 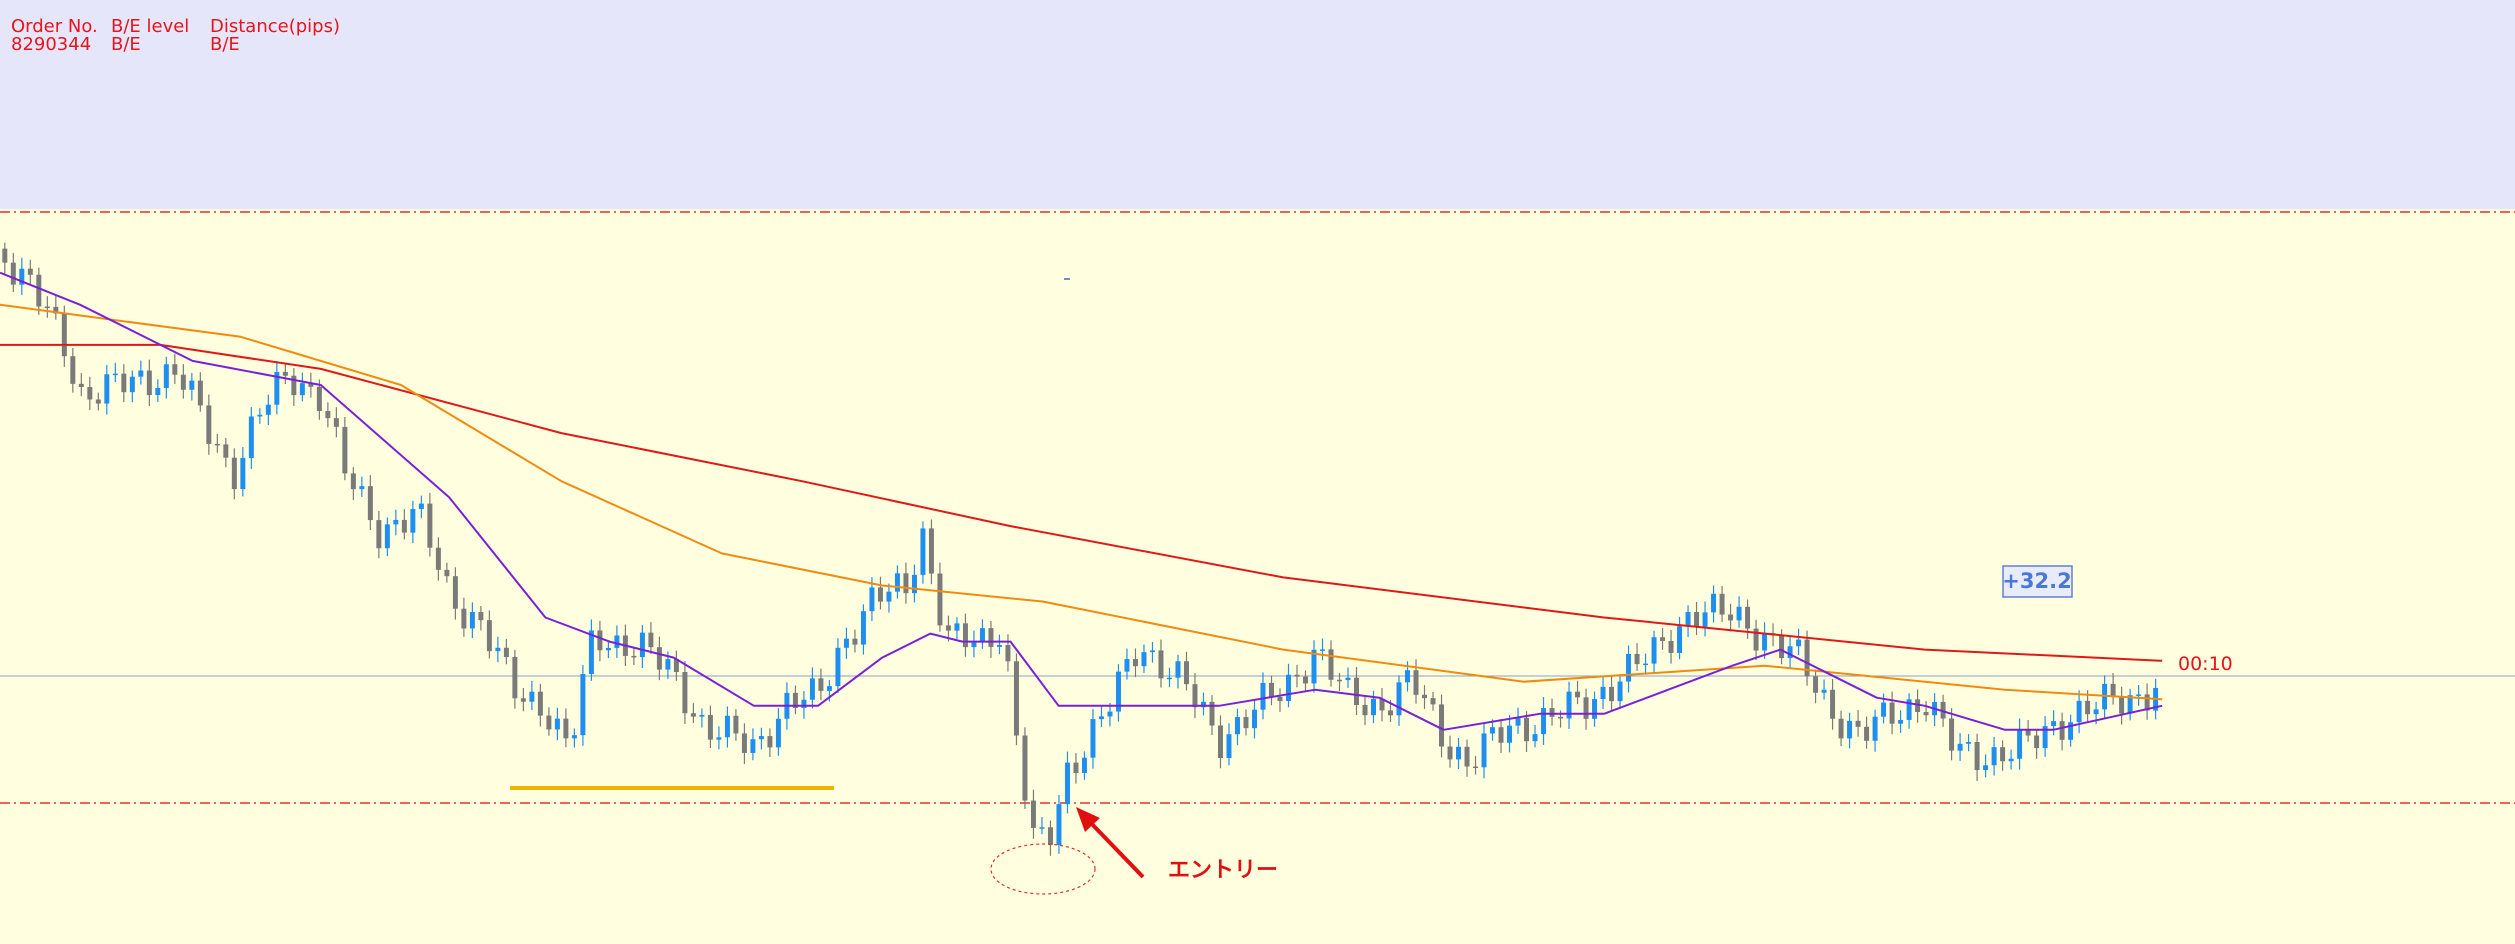 What do you see at coordinates (2037, 581) in the screenshot?
I see `profit-box` at bounding box center [2037, 581].